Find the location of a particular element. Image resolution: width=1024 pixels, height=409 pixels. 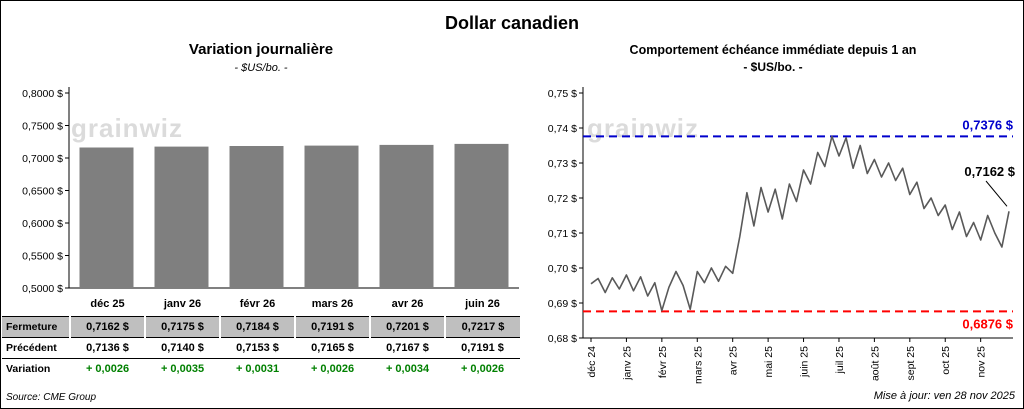

table-cell: 0,7140 $ is located at coordinates (182, 348).